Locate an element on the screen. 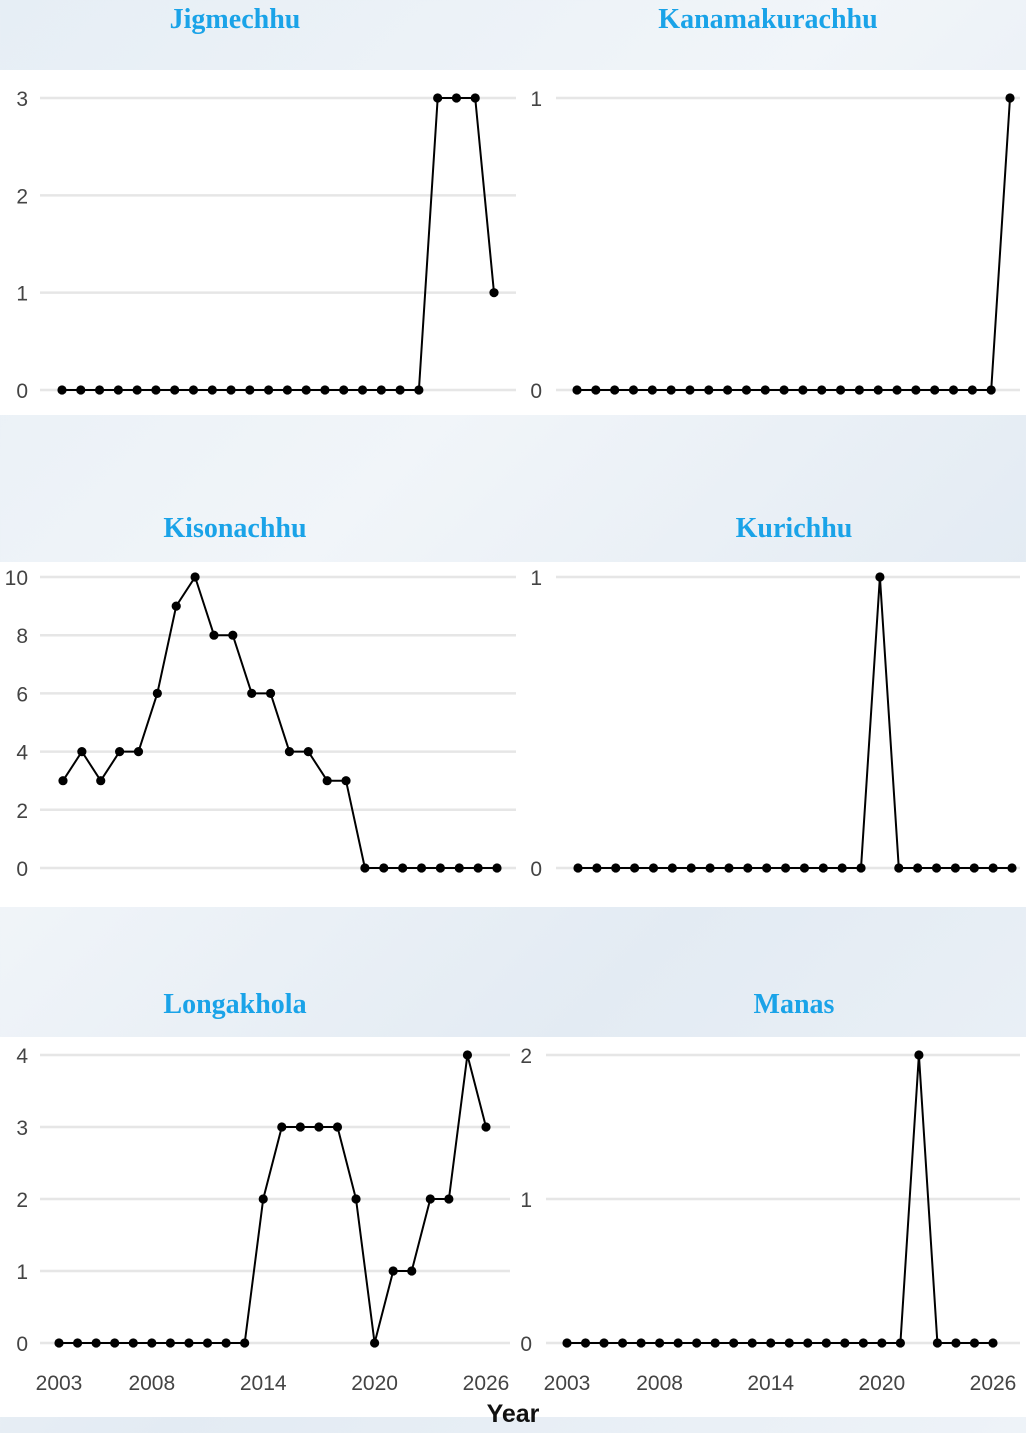 This screenshot has height=1433, width=1026. x-tick-label: 2026 is located at coordinates (993, 1383).